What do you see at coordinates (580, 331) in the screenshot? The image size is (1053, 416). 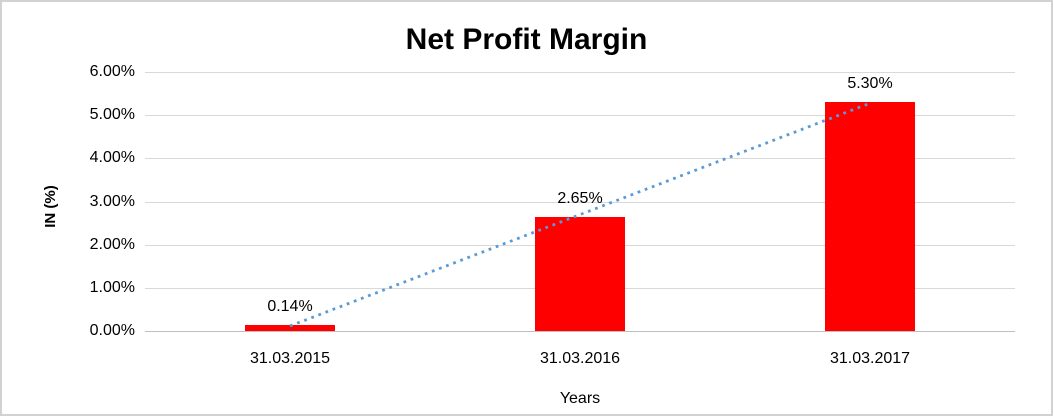 I see `x-axis-line` at bounding box center [580, 331].